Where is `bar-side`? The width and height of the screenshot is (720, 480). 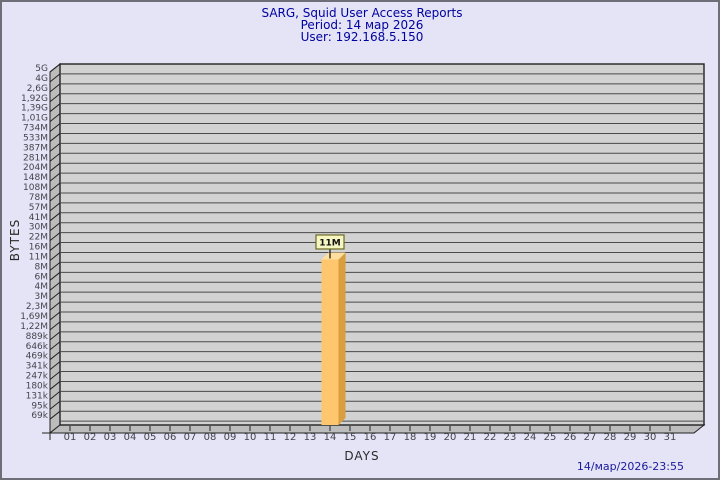
bar-side is located at coordinates (342, 338).